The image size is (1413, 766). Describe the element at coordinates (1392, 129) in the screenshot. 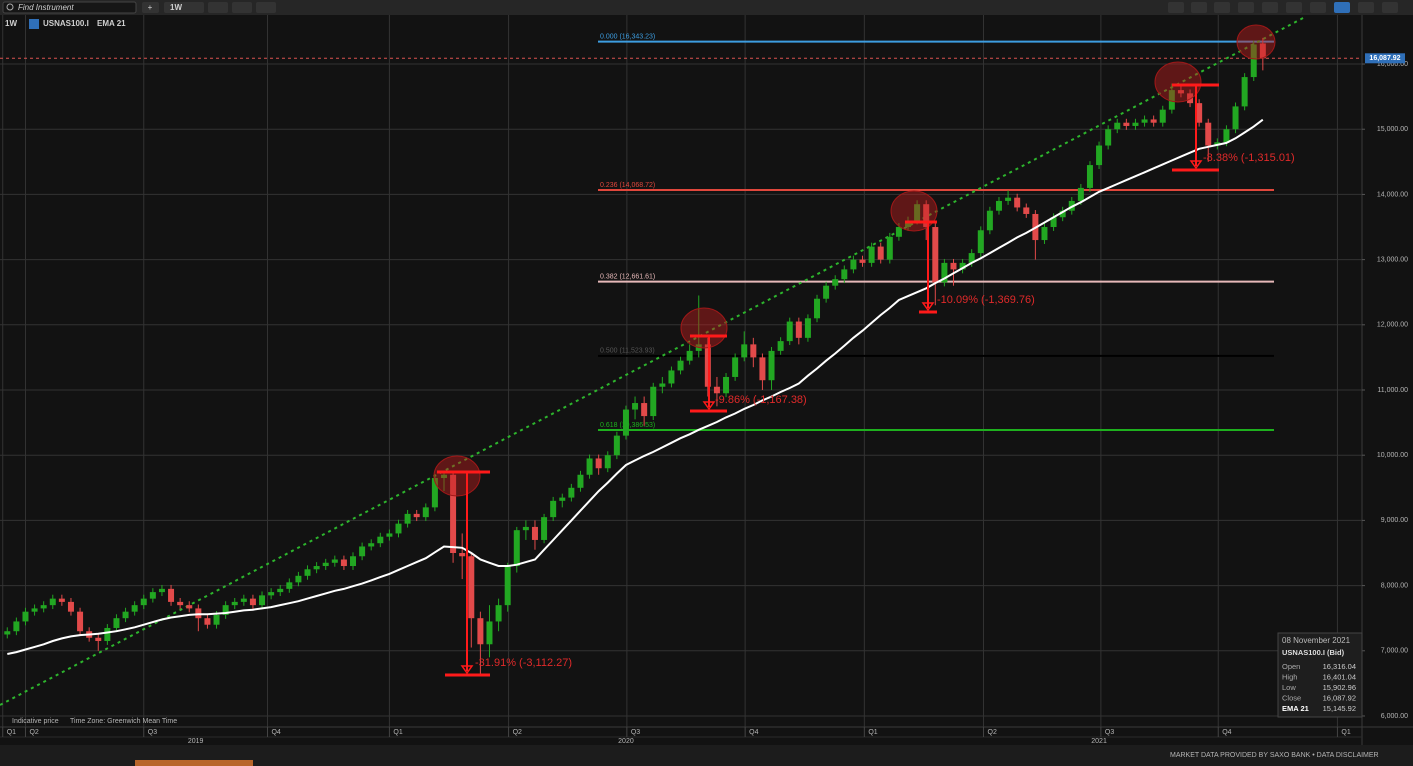

I see `y-tick-label: 15,000.00` at that location.